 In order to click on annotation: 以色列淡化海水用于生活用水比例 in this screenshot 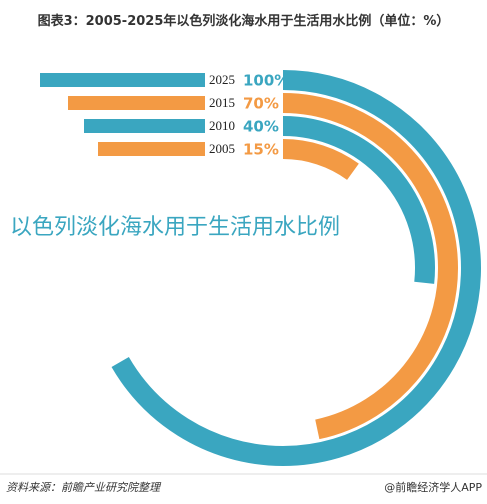, I will do `click(175, 227)`.